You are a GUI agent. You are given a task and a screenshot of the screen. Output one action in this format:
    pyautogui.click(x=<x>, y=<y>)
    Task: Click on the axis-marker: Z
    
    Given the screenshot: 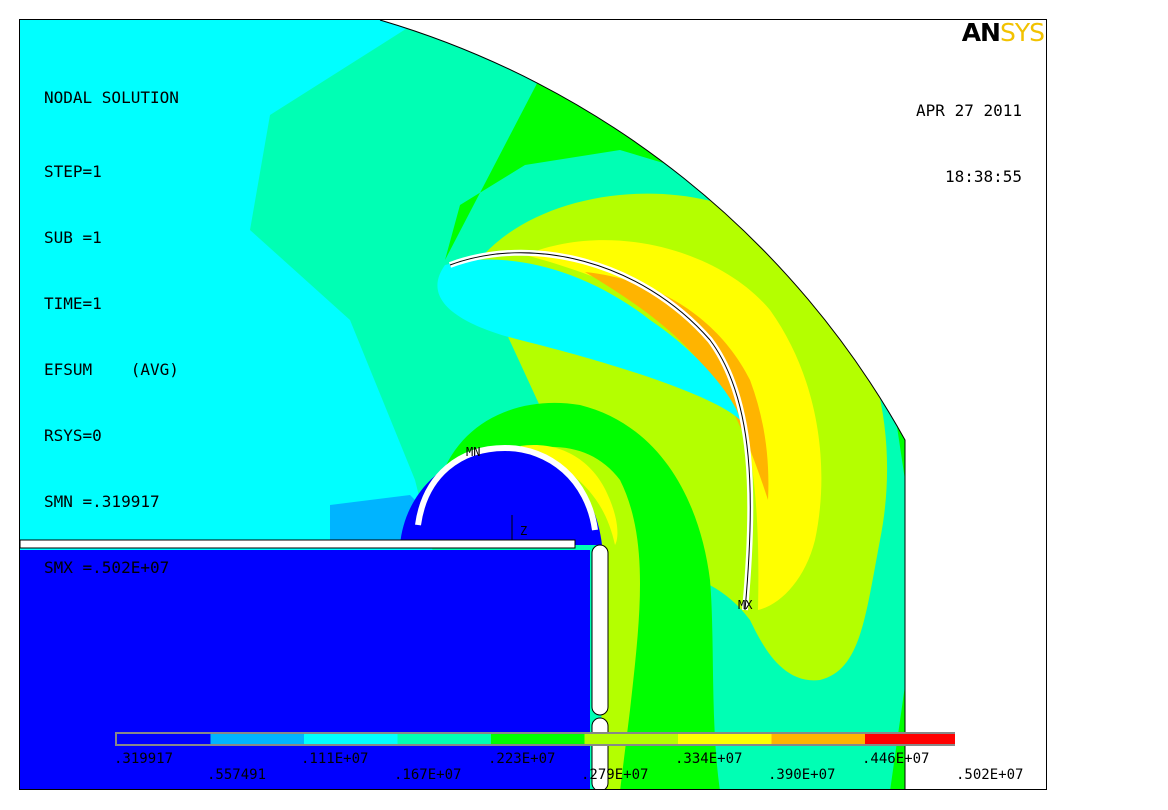 What is the action you would take?
    pyautogui.click(x=524, y=531)
    